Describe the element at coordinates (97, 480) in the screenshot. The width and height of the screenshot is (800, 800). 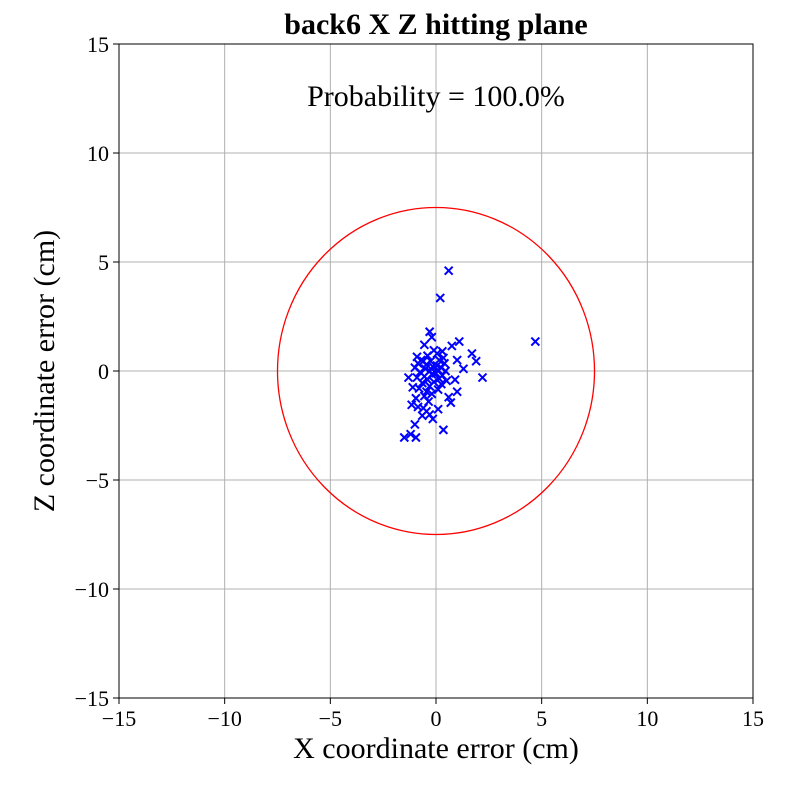
I see `y-tick-label: −5` at that location.